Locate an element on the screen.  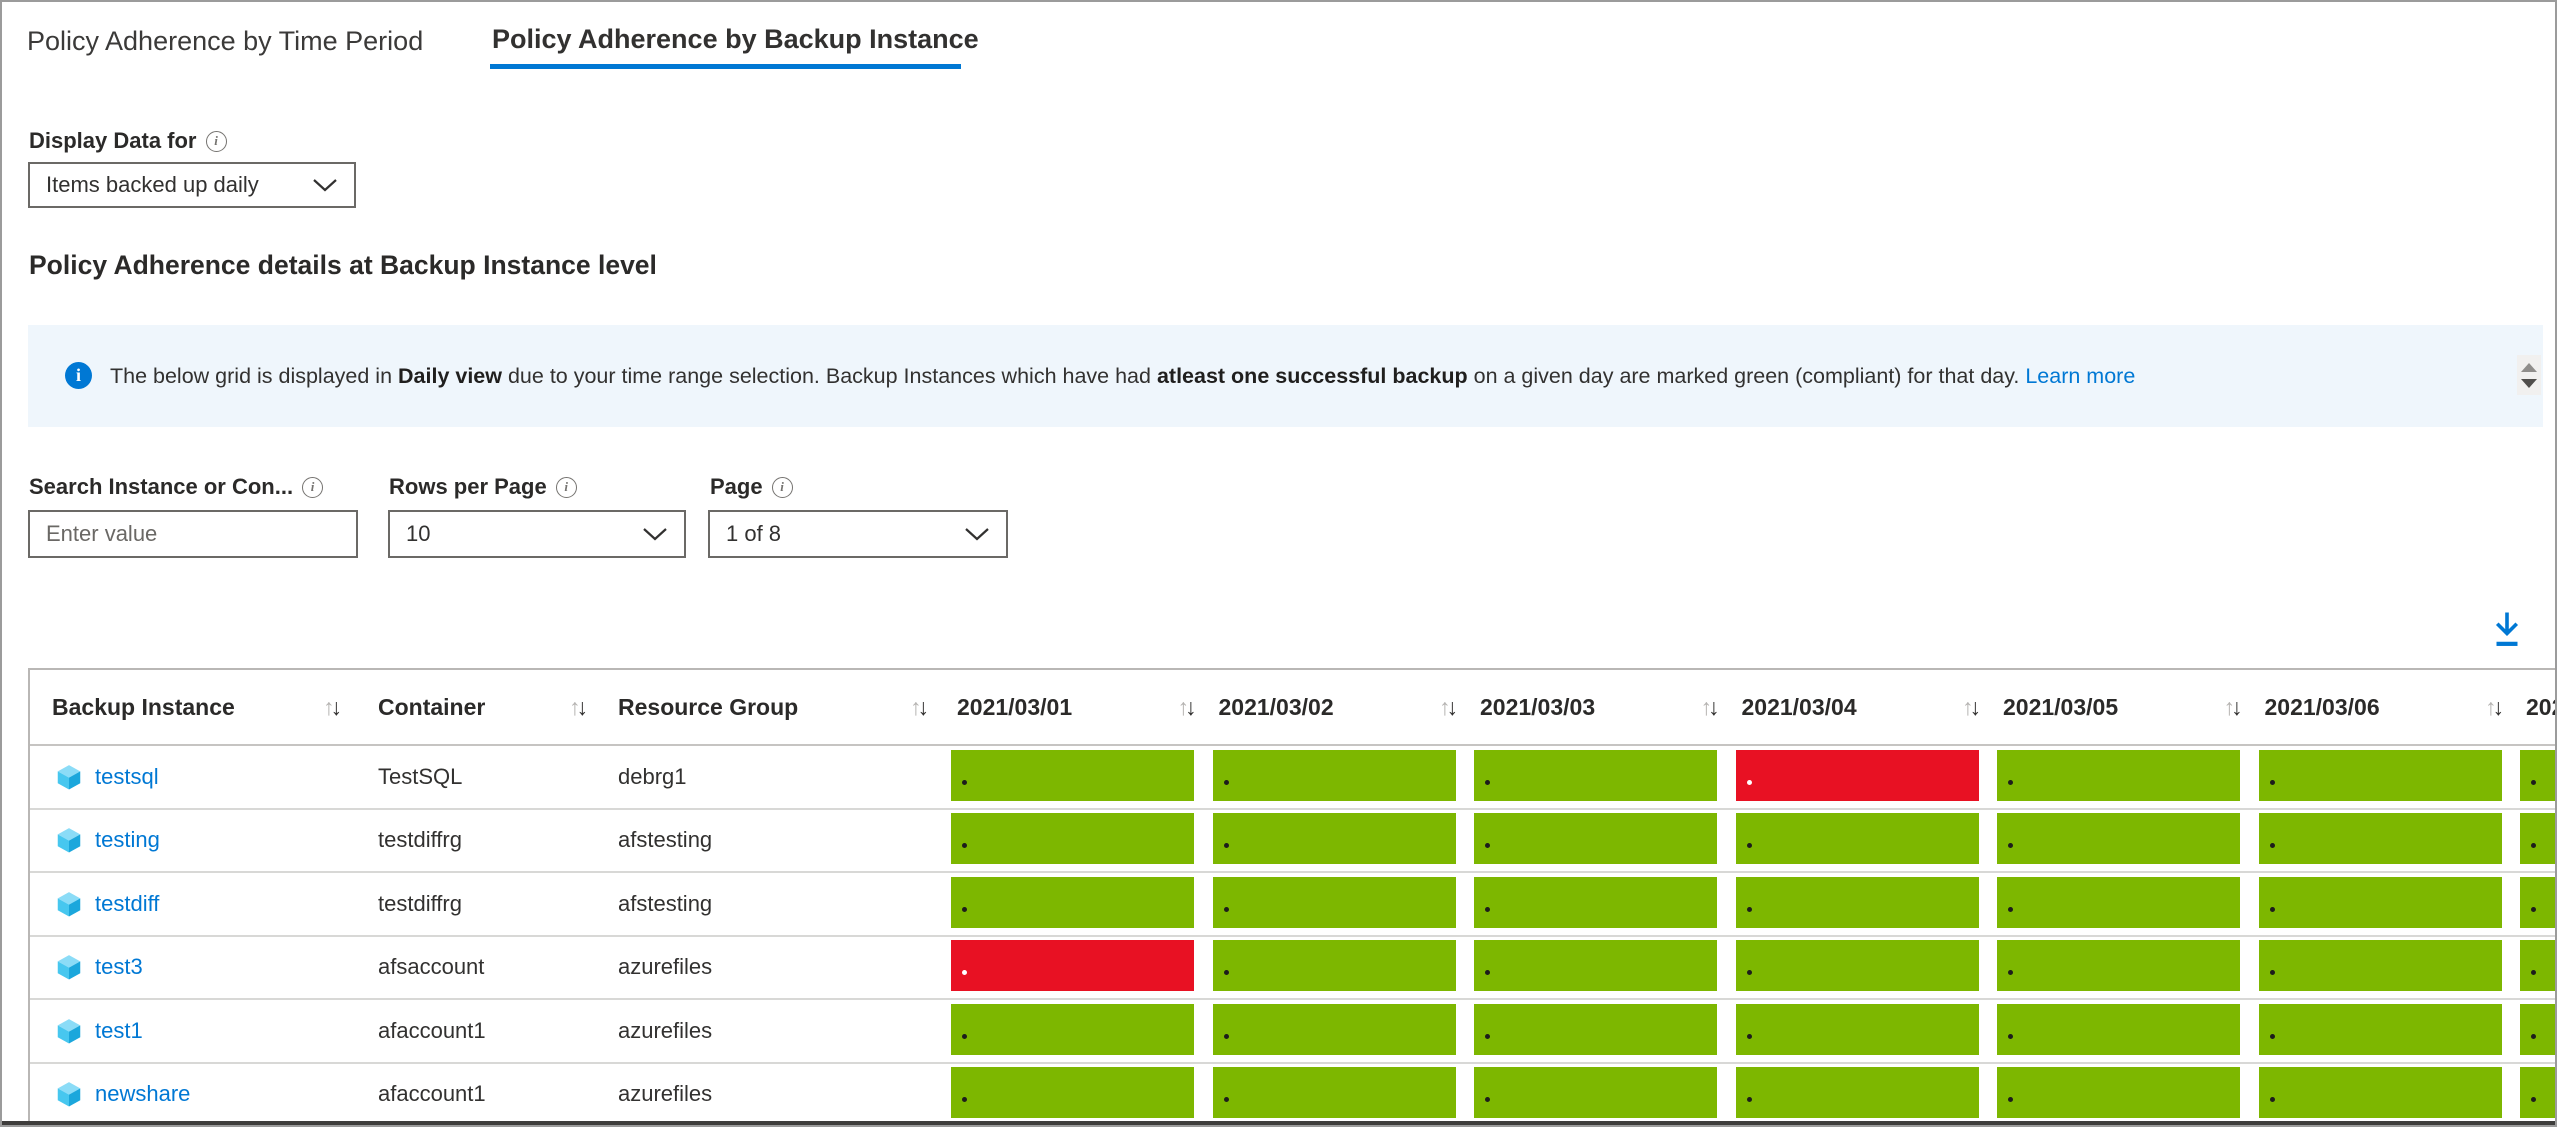
tab-policy-adherence-by-backup-instance: Policy Adherence by Backup Instance is located at coordinates (735, 39).